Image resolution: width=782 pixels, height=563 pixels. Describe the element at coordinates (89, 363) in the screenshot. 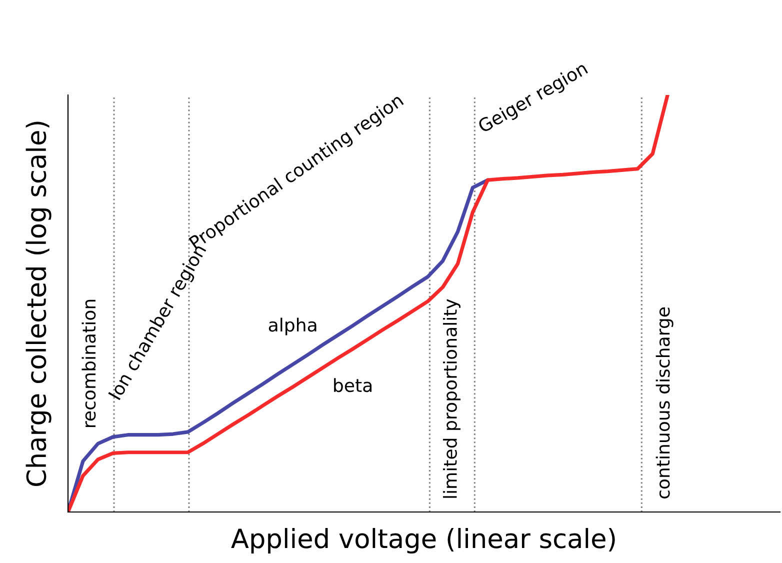

I see `annotation: recombination` at that location.